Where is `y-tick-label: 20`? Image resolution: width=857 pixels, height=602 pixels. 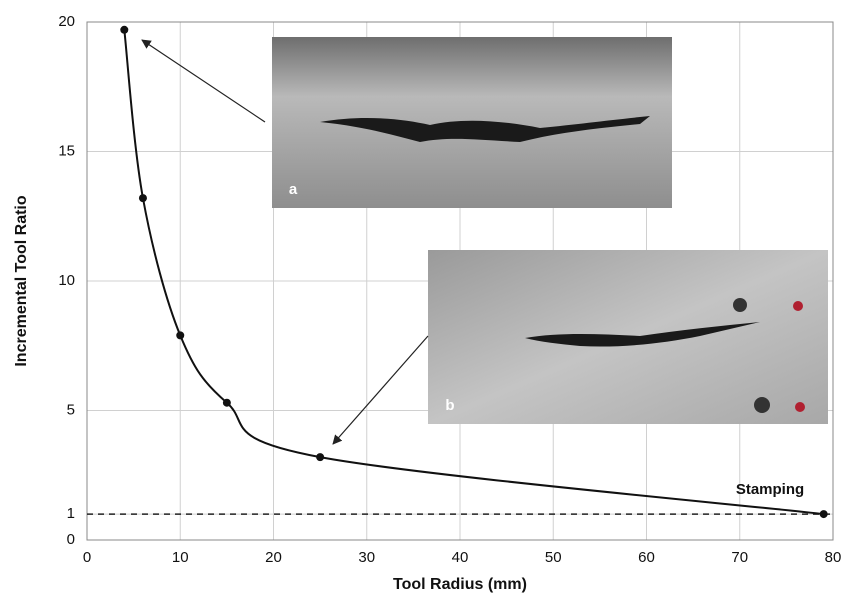
y-tick-label: 20 is located at coordinates (66, 21).